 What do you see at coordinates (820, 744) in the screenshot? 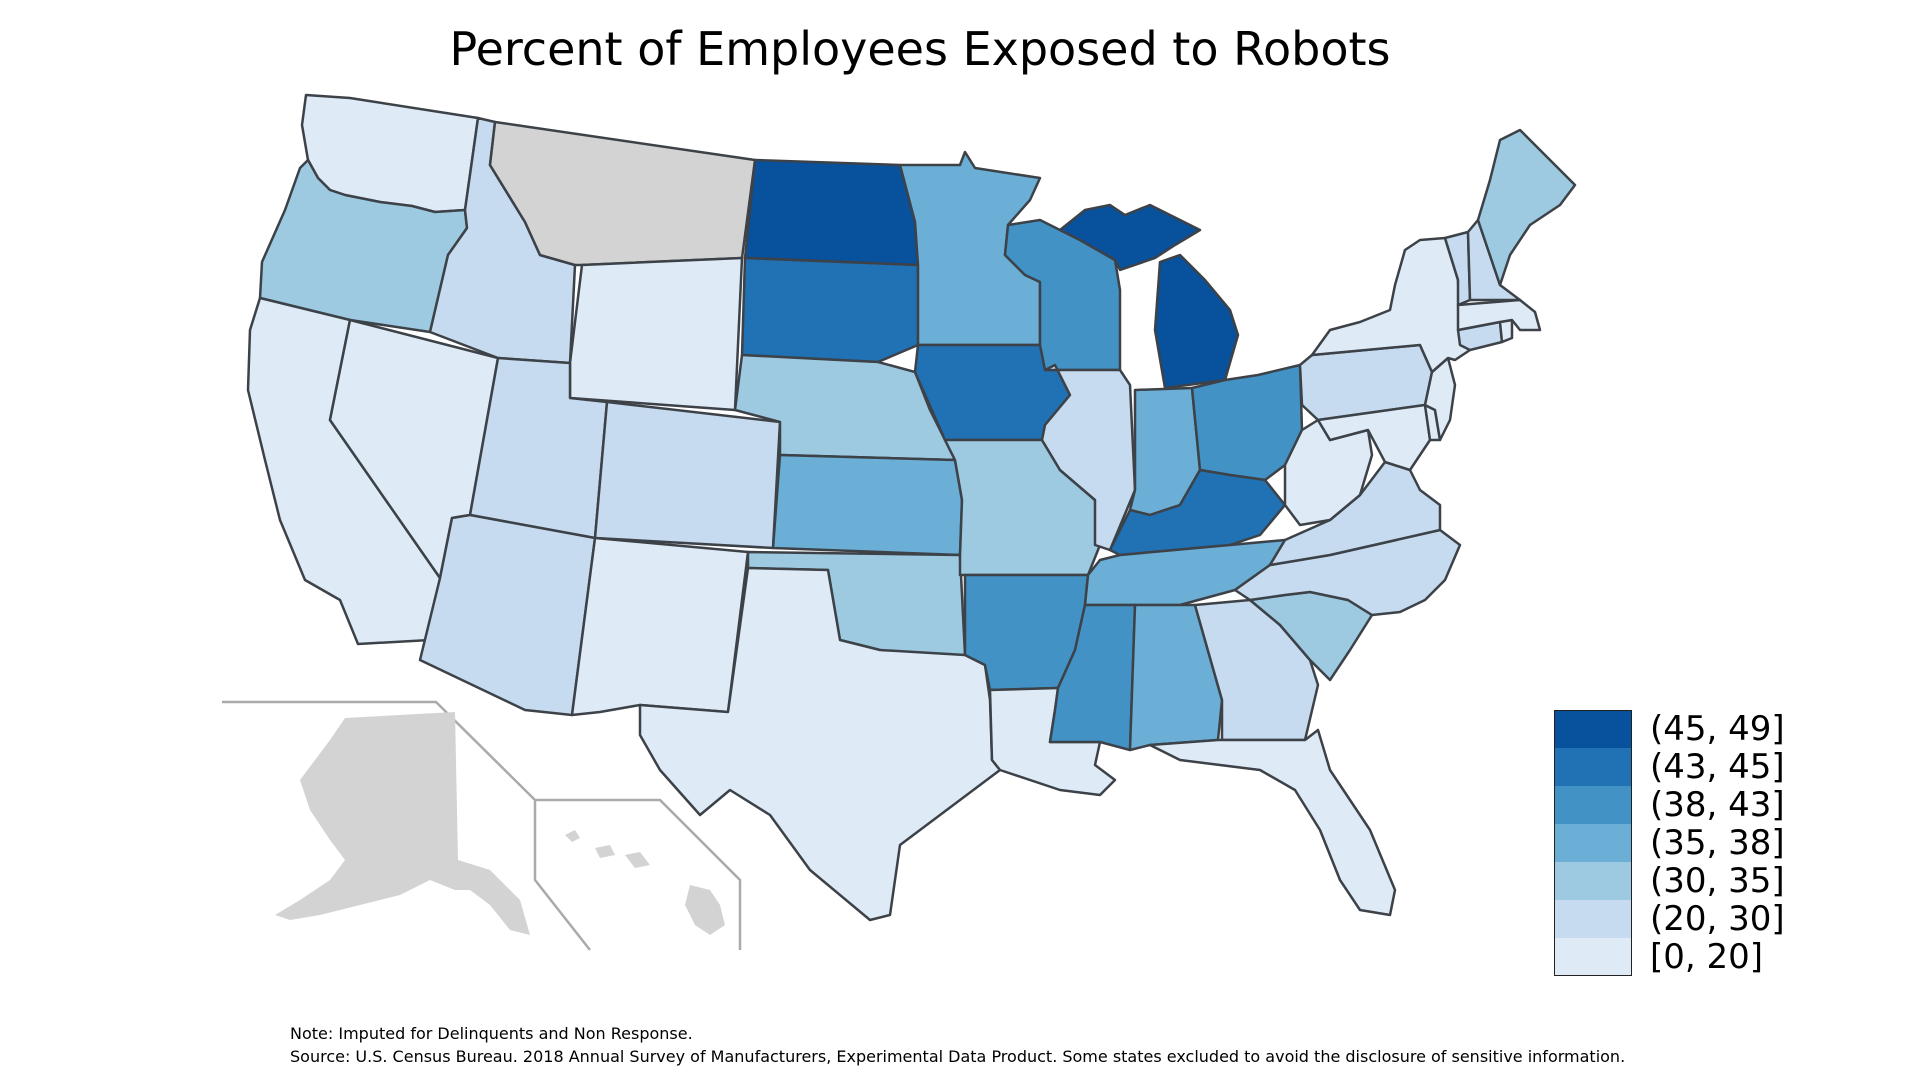
I see `state-tx` at bounding box center [820, 744].